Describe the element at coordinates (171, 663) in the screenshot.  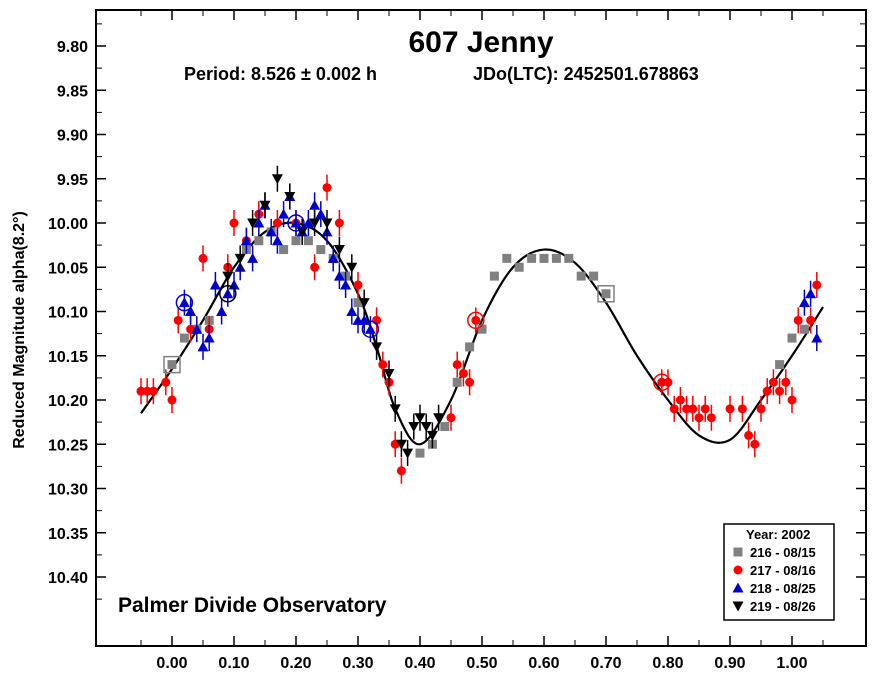
I see `x-tick-label: 0.00` at that location.